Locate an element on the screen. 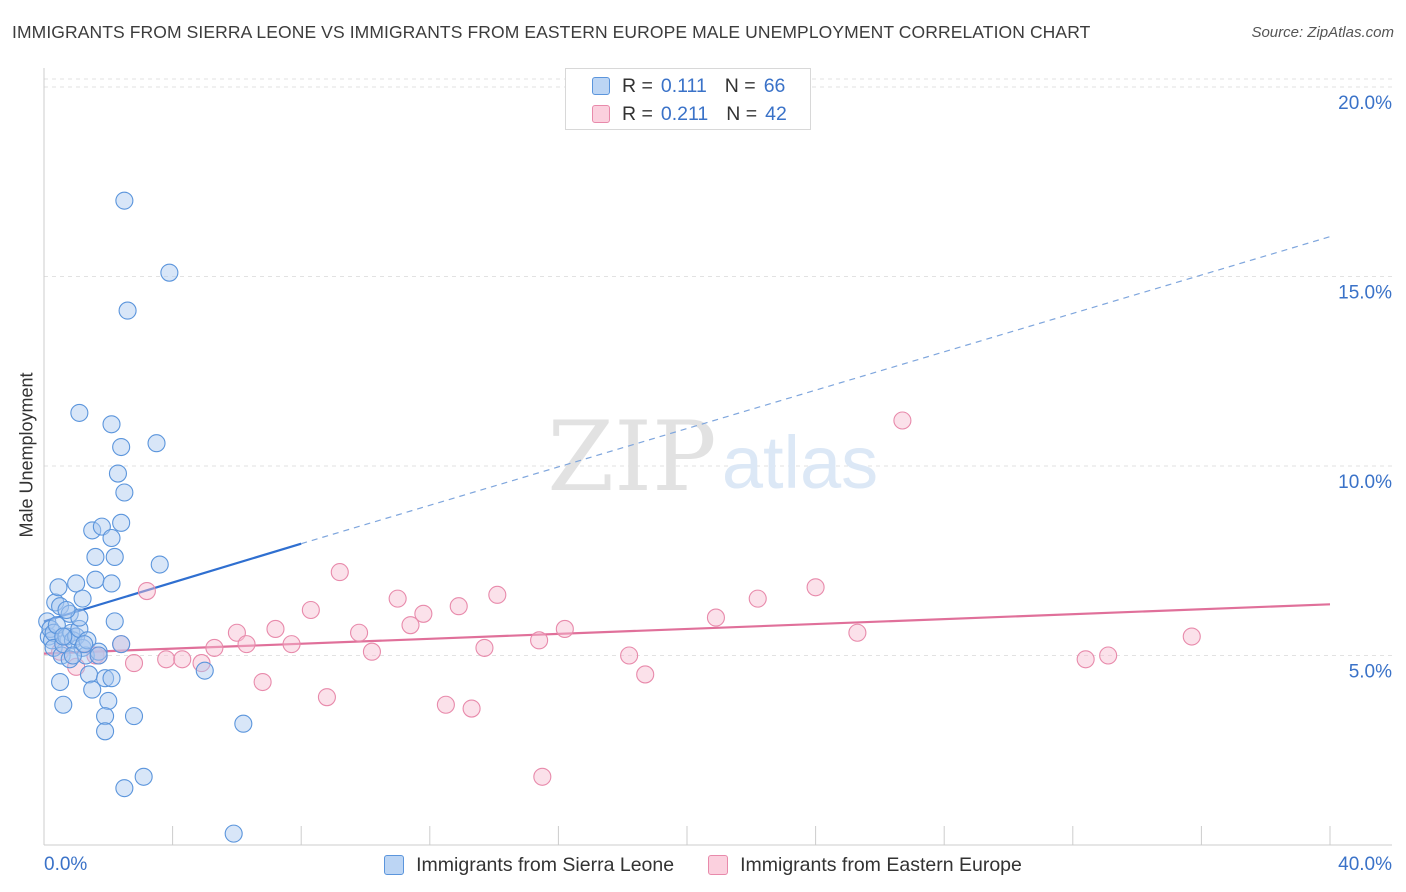  legend-row-sierra-leone: R = 0.111 N = 66 is located at coordinates (688, 86).